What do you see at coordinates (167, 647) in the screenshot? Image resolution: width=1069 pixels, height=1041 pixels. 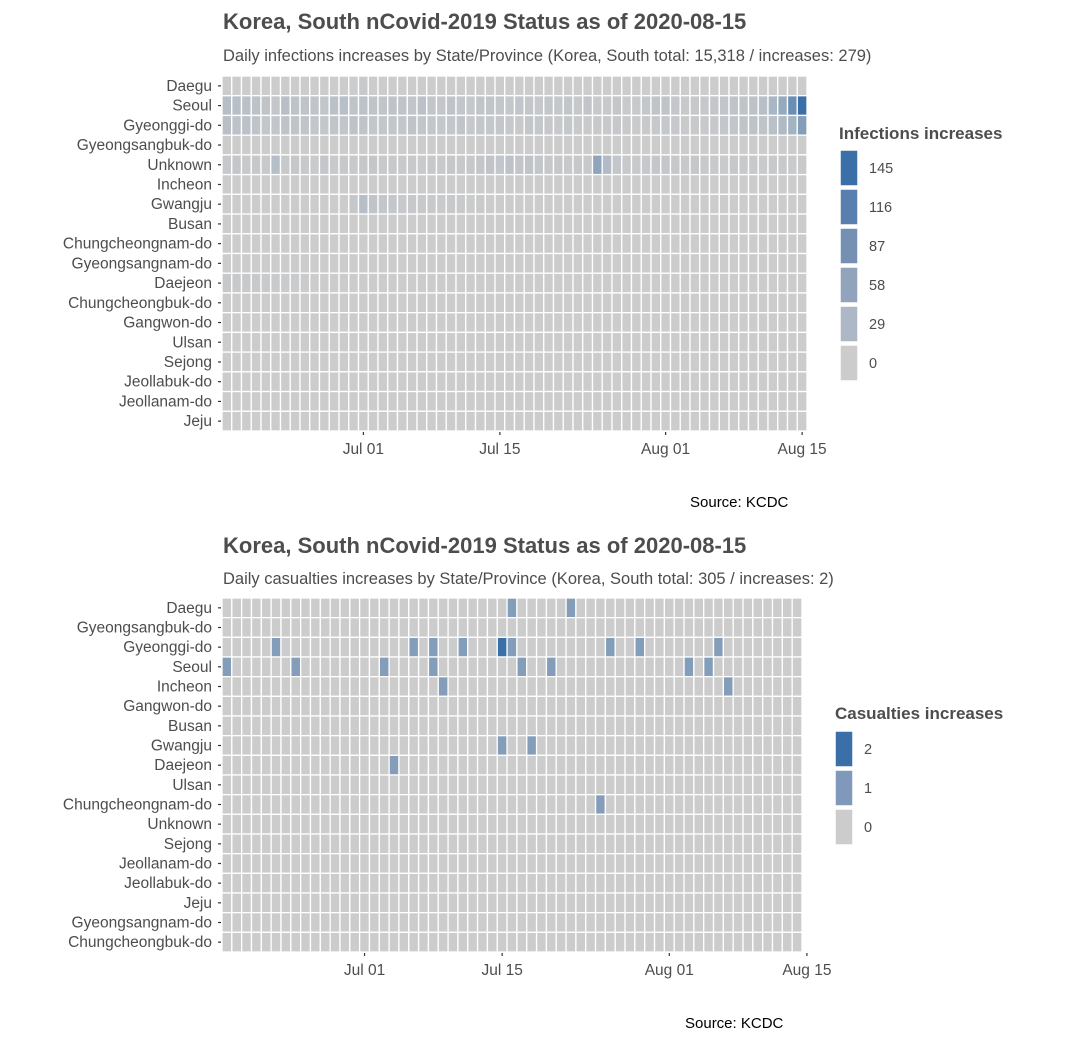 I see `y-tick-label: Gyeonggi-do` at bounding box center [167, 647].